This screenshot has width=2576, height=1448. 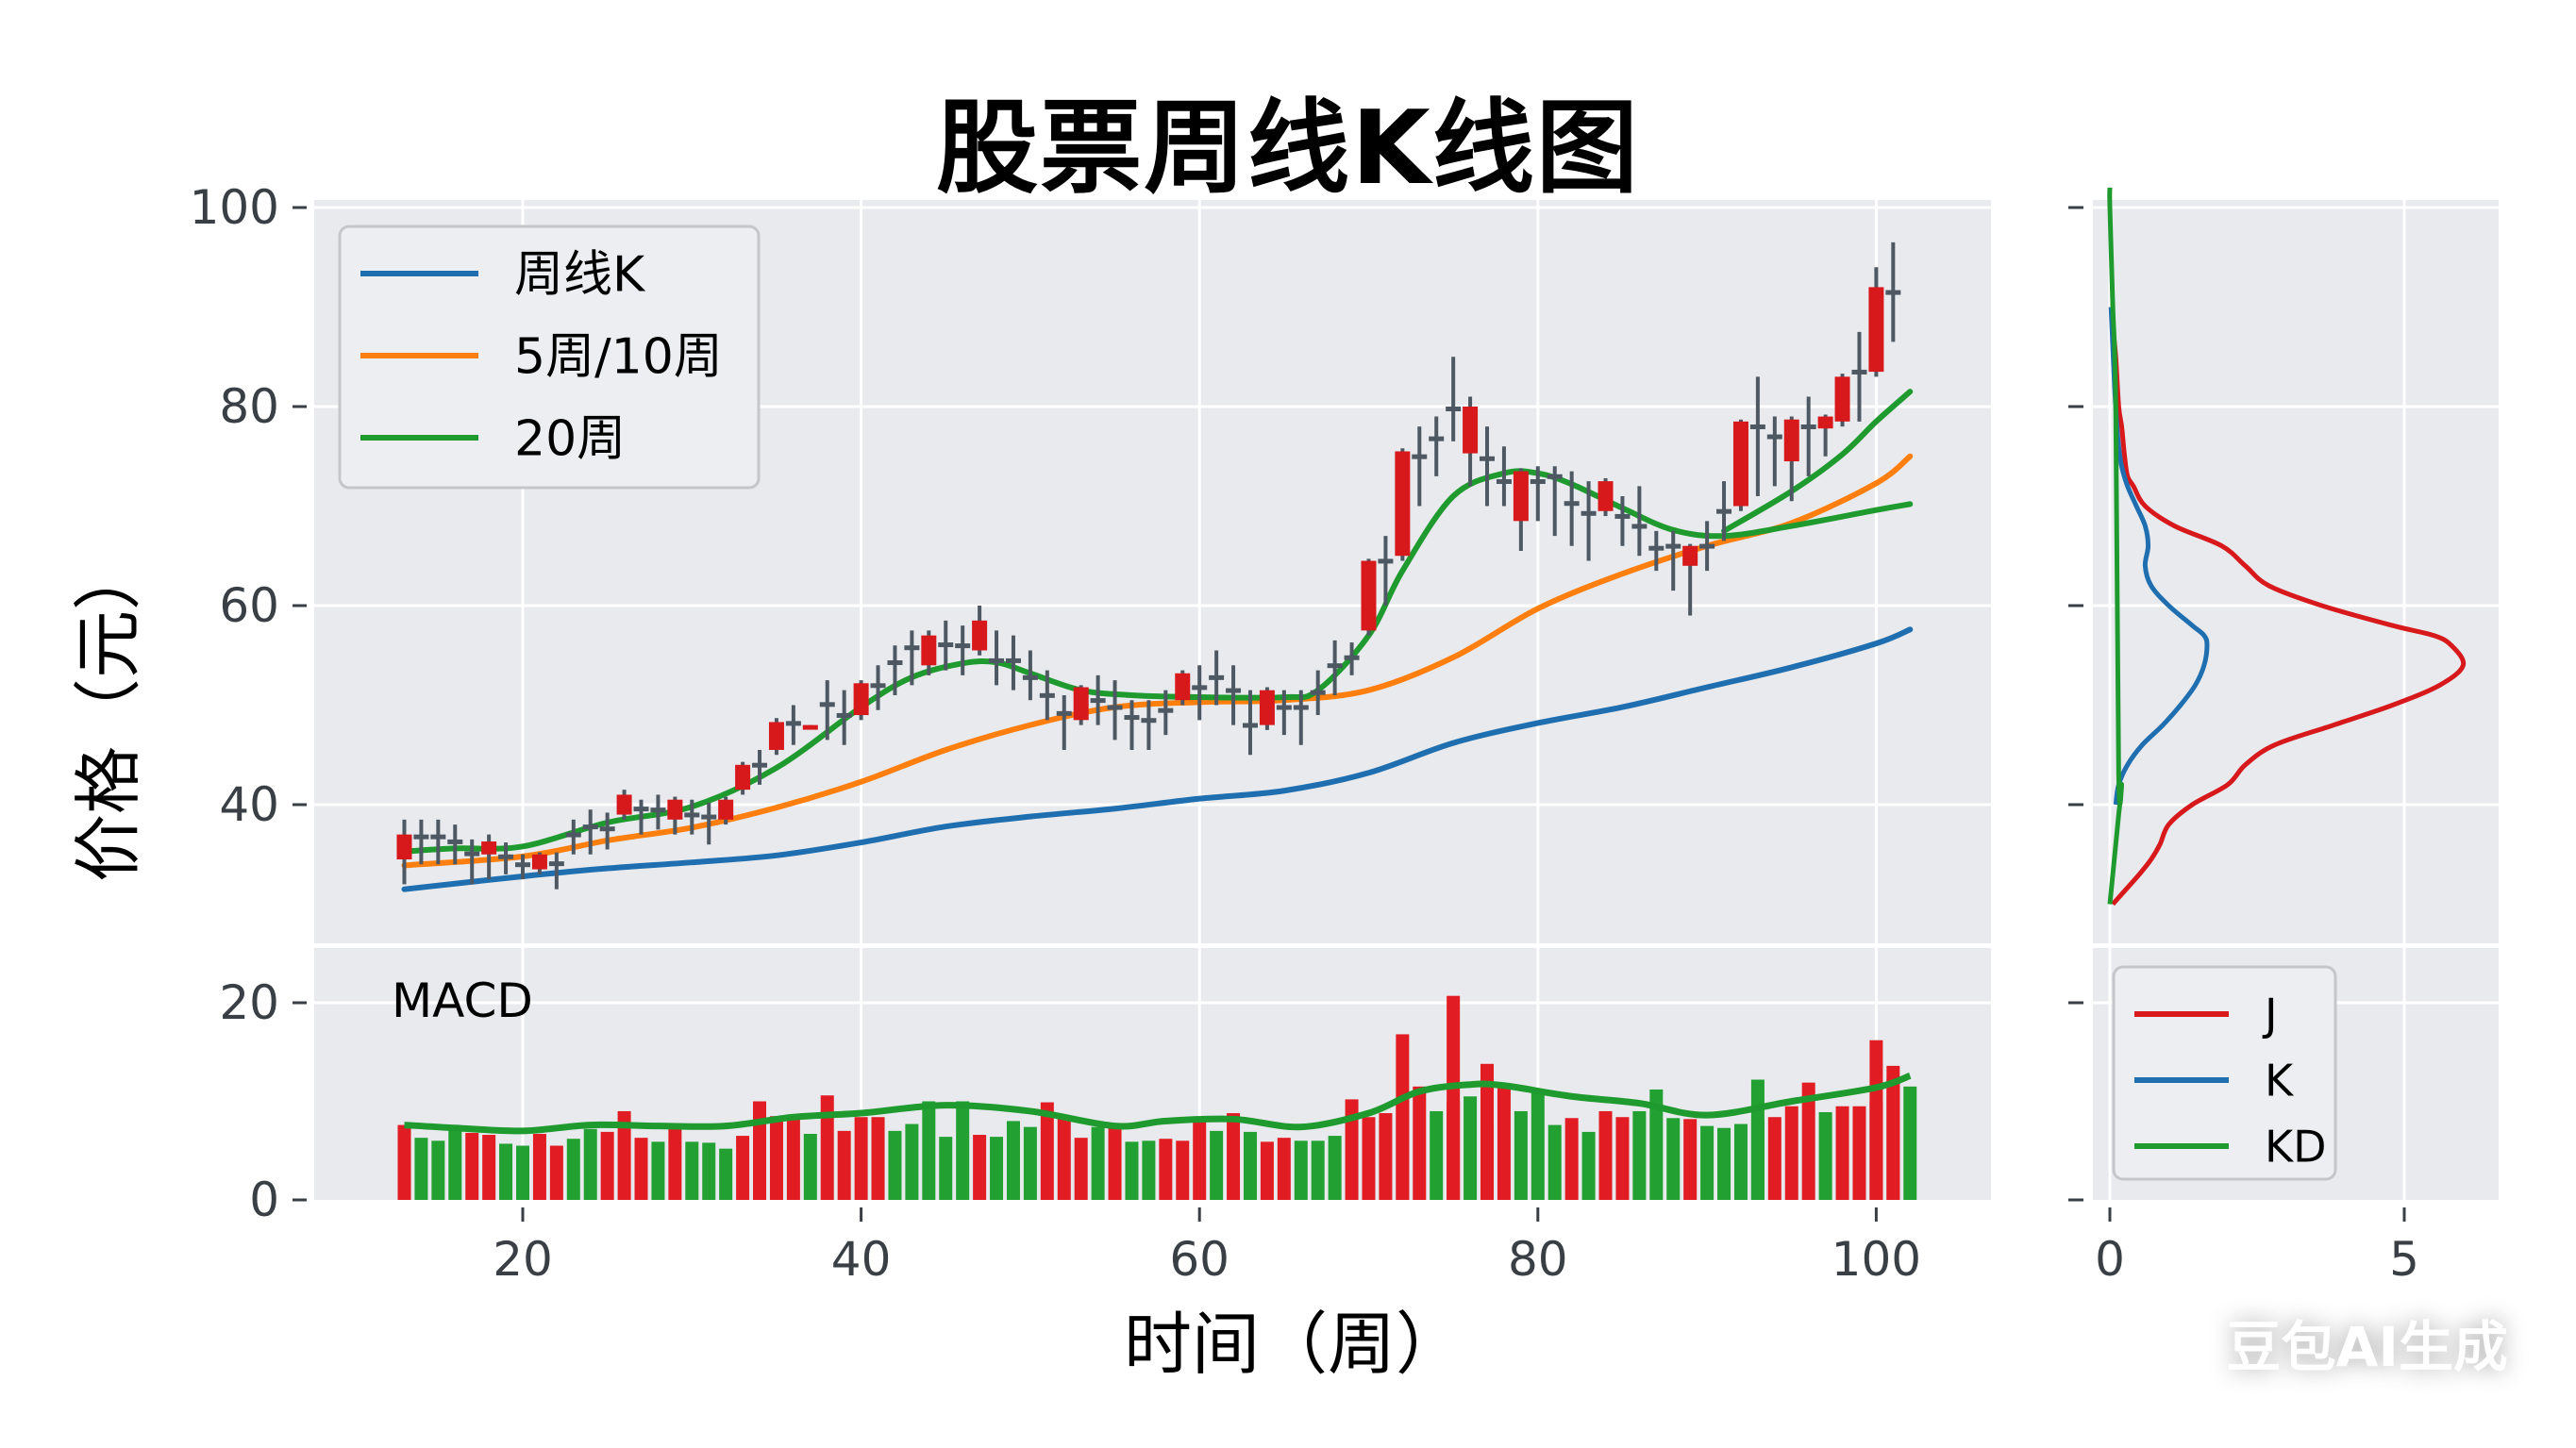 What do you see at coordinates (462, 1001) in the screenshot?
I see `macd-label: MACD` at bounding box center [462, 1001].